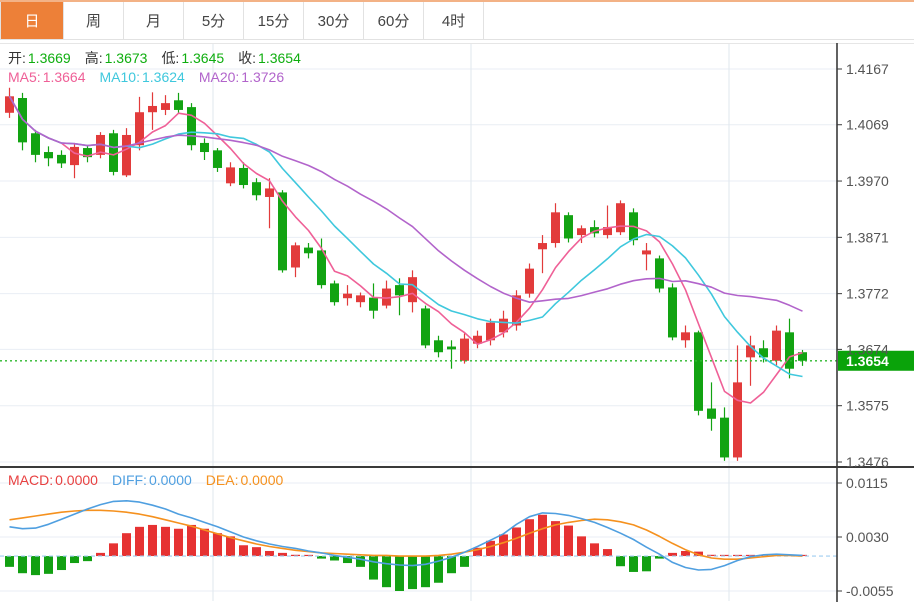  What do you see at coordinates (244, 480) in the screenshot?
I see `readout-item: DEA: 0.0000` at bounding box center [244, 480].